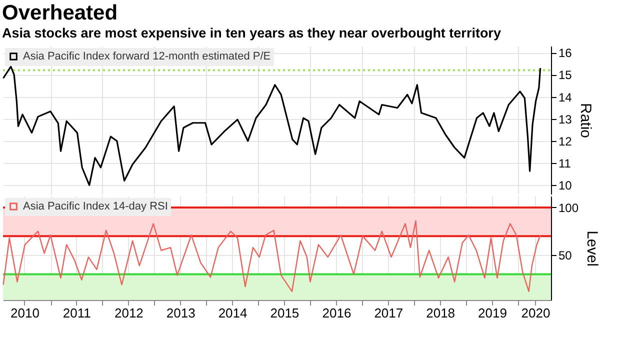 This screenshot has width=620, height=348. I want to click on y-tick-label: 14, so click(565, 97).